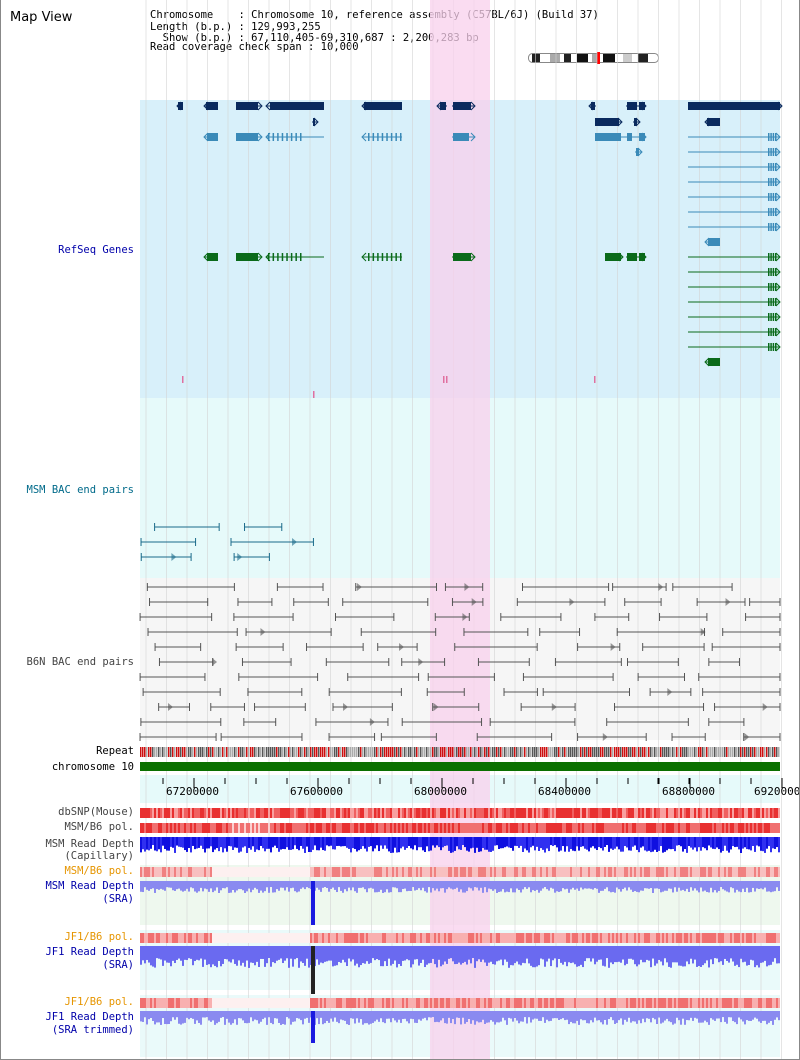 The image size is (800, 1060). Describe the element at coordinates (594, 58) in the screenshot. I see `chromosome-ideogram` at that location.